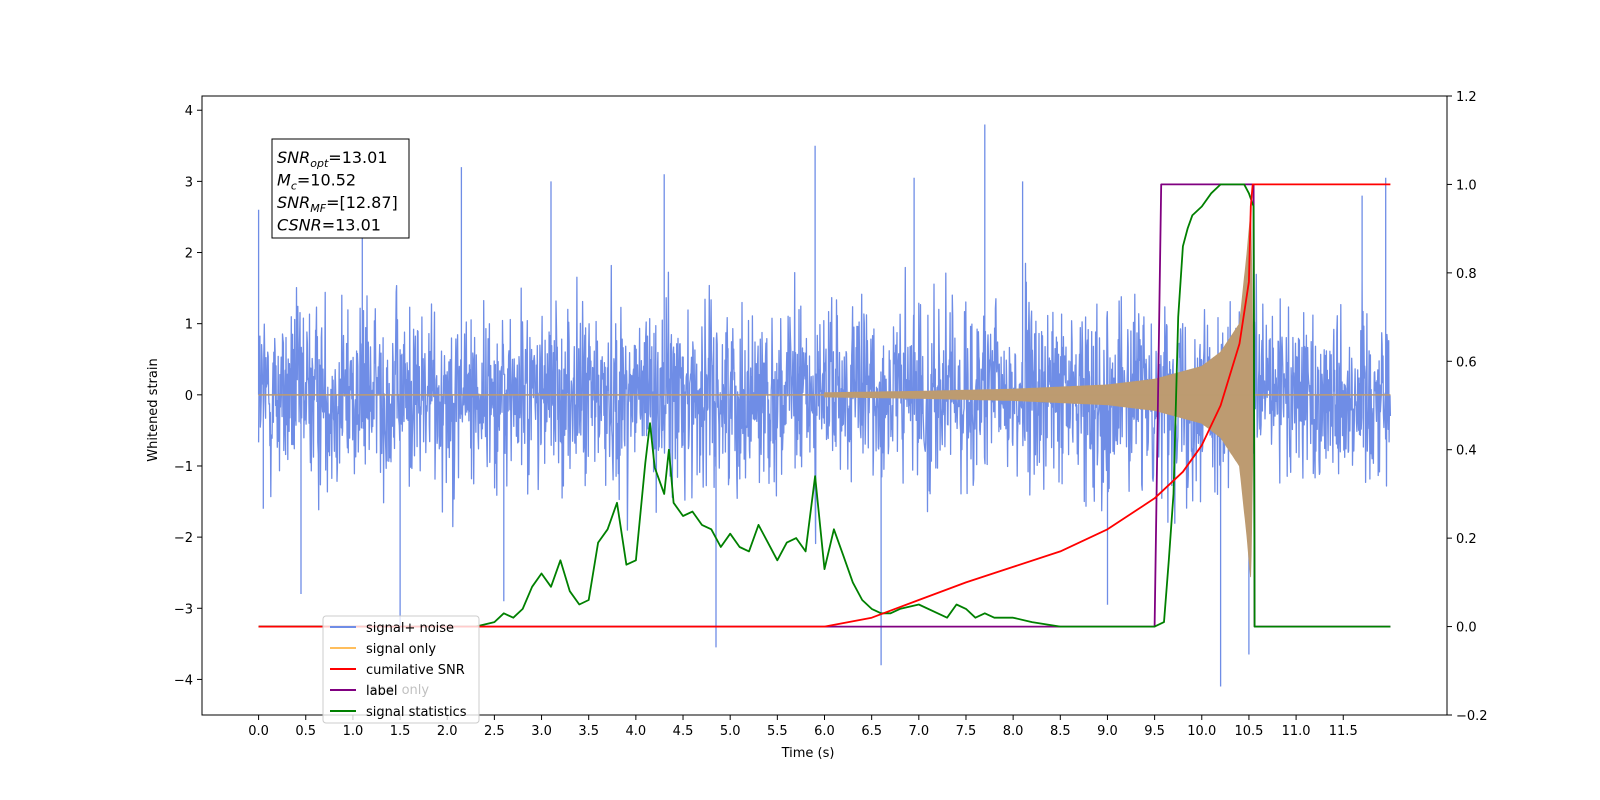  What do you see at coordinates (871, 731) in the screenshot?
I see `x-tick-label: 6.5` at bounding box center [871, 731].